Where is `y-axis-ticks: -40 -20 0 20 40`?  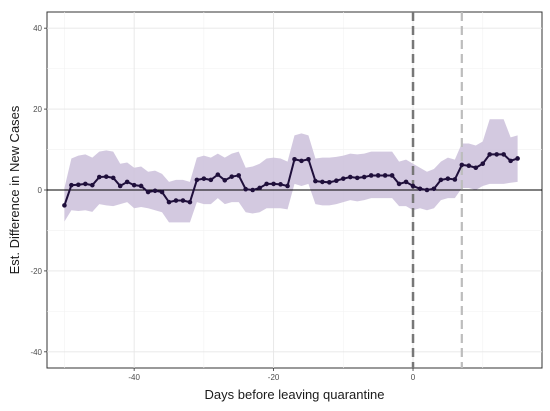
y-axis-ticks: -40 -20 0 20 40 is located at coordinates (38, 190).